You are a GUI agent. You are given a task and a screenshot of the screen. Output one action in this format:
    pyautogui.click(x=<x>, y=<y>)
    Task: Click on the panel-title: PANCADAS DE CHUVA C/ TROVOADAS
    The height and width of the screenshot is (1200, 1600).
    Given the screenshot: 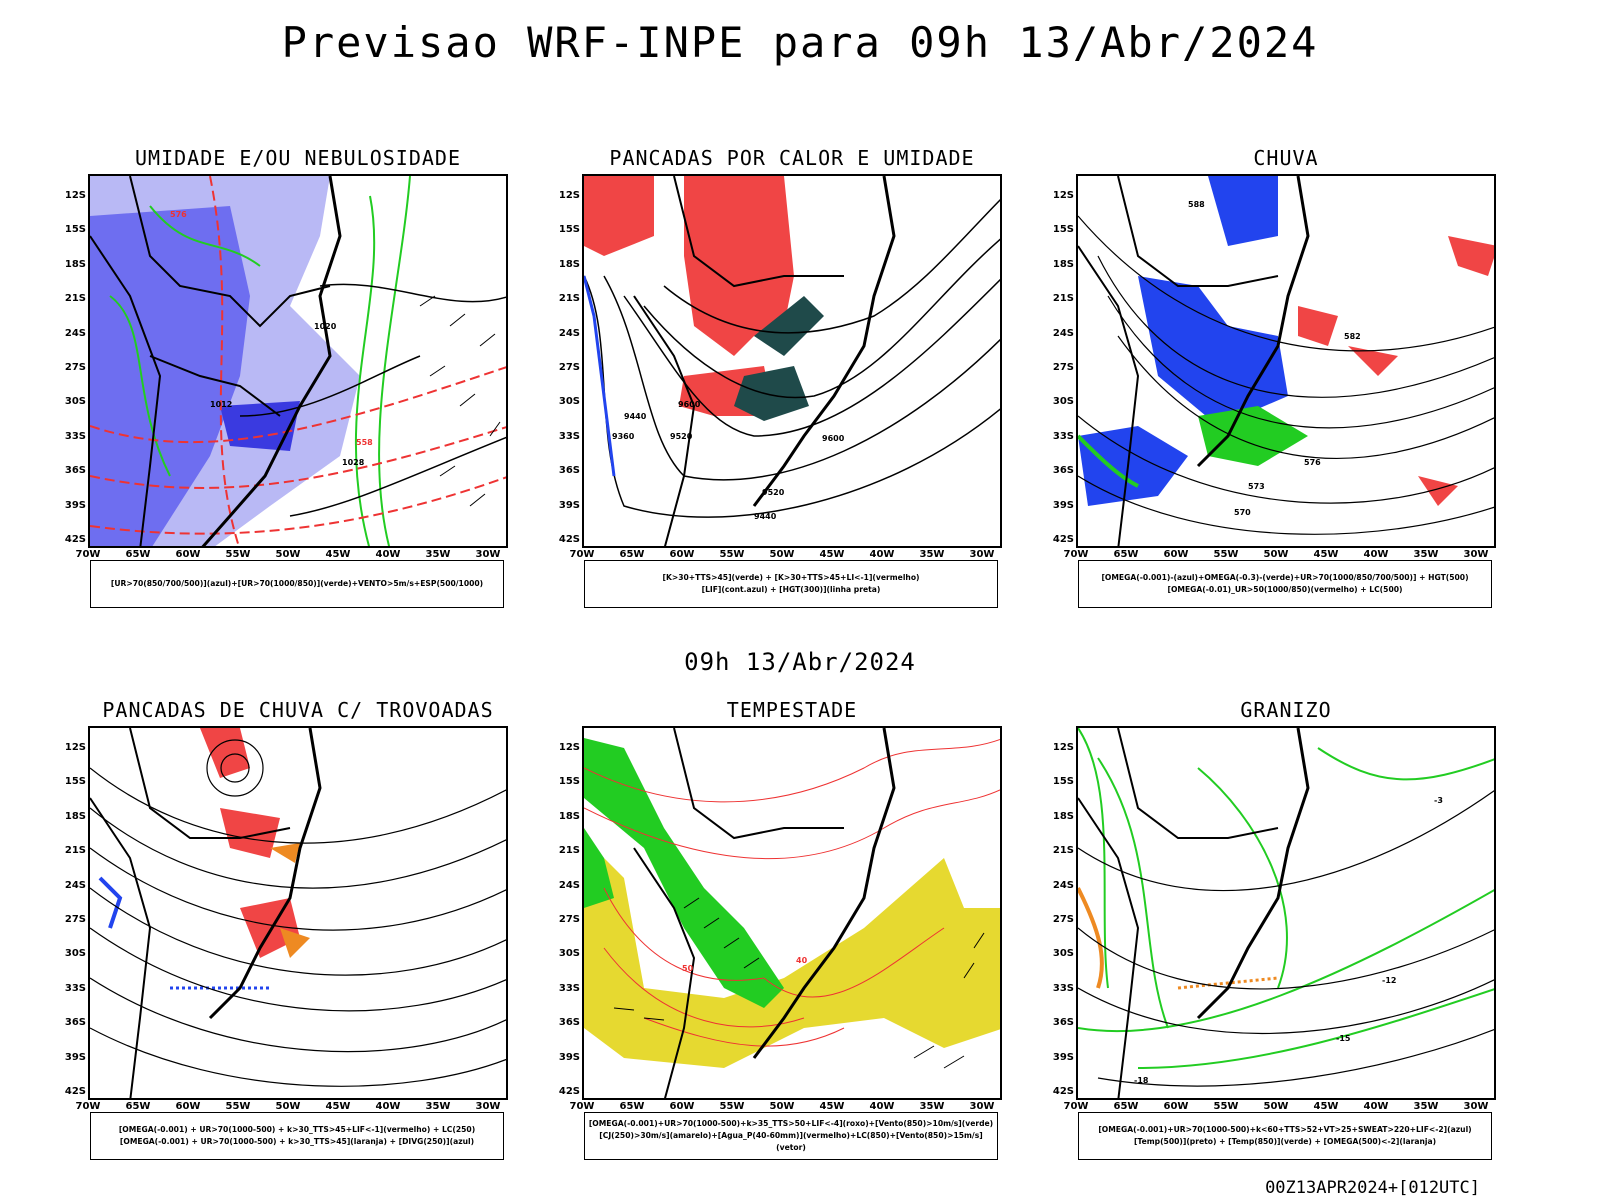 What is the action you would take?
    pyautogui.click(x=298, y=710)
    